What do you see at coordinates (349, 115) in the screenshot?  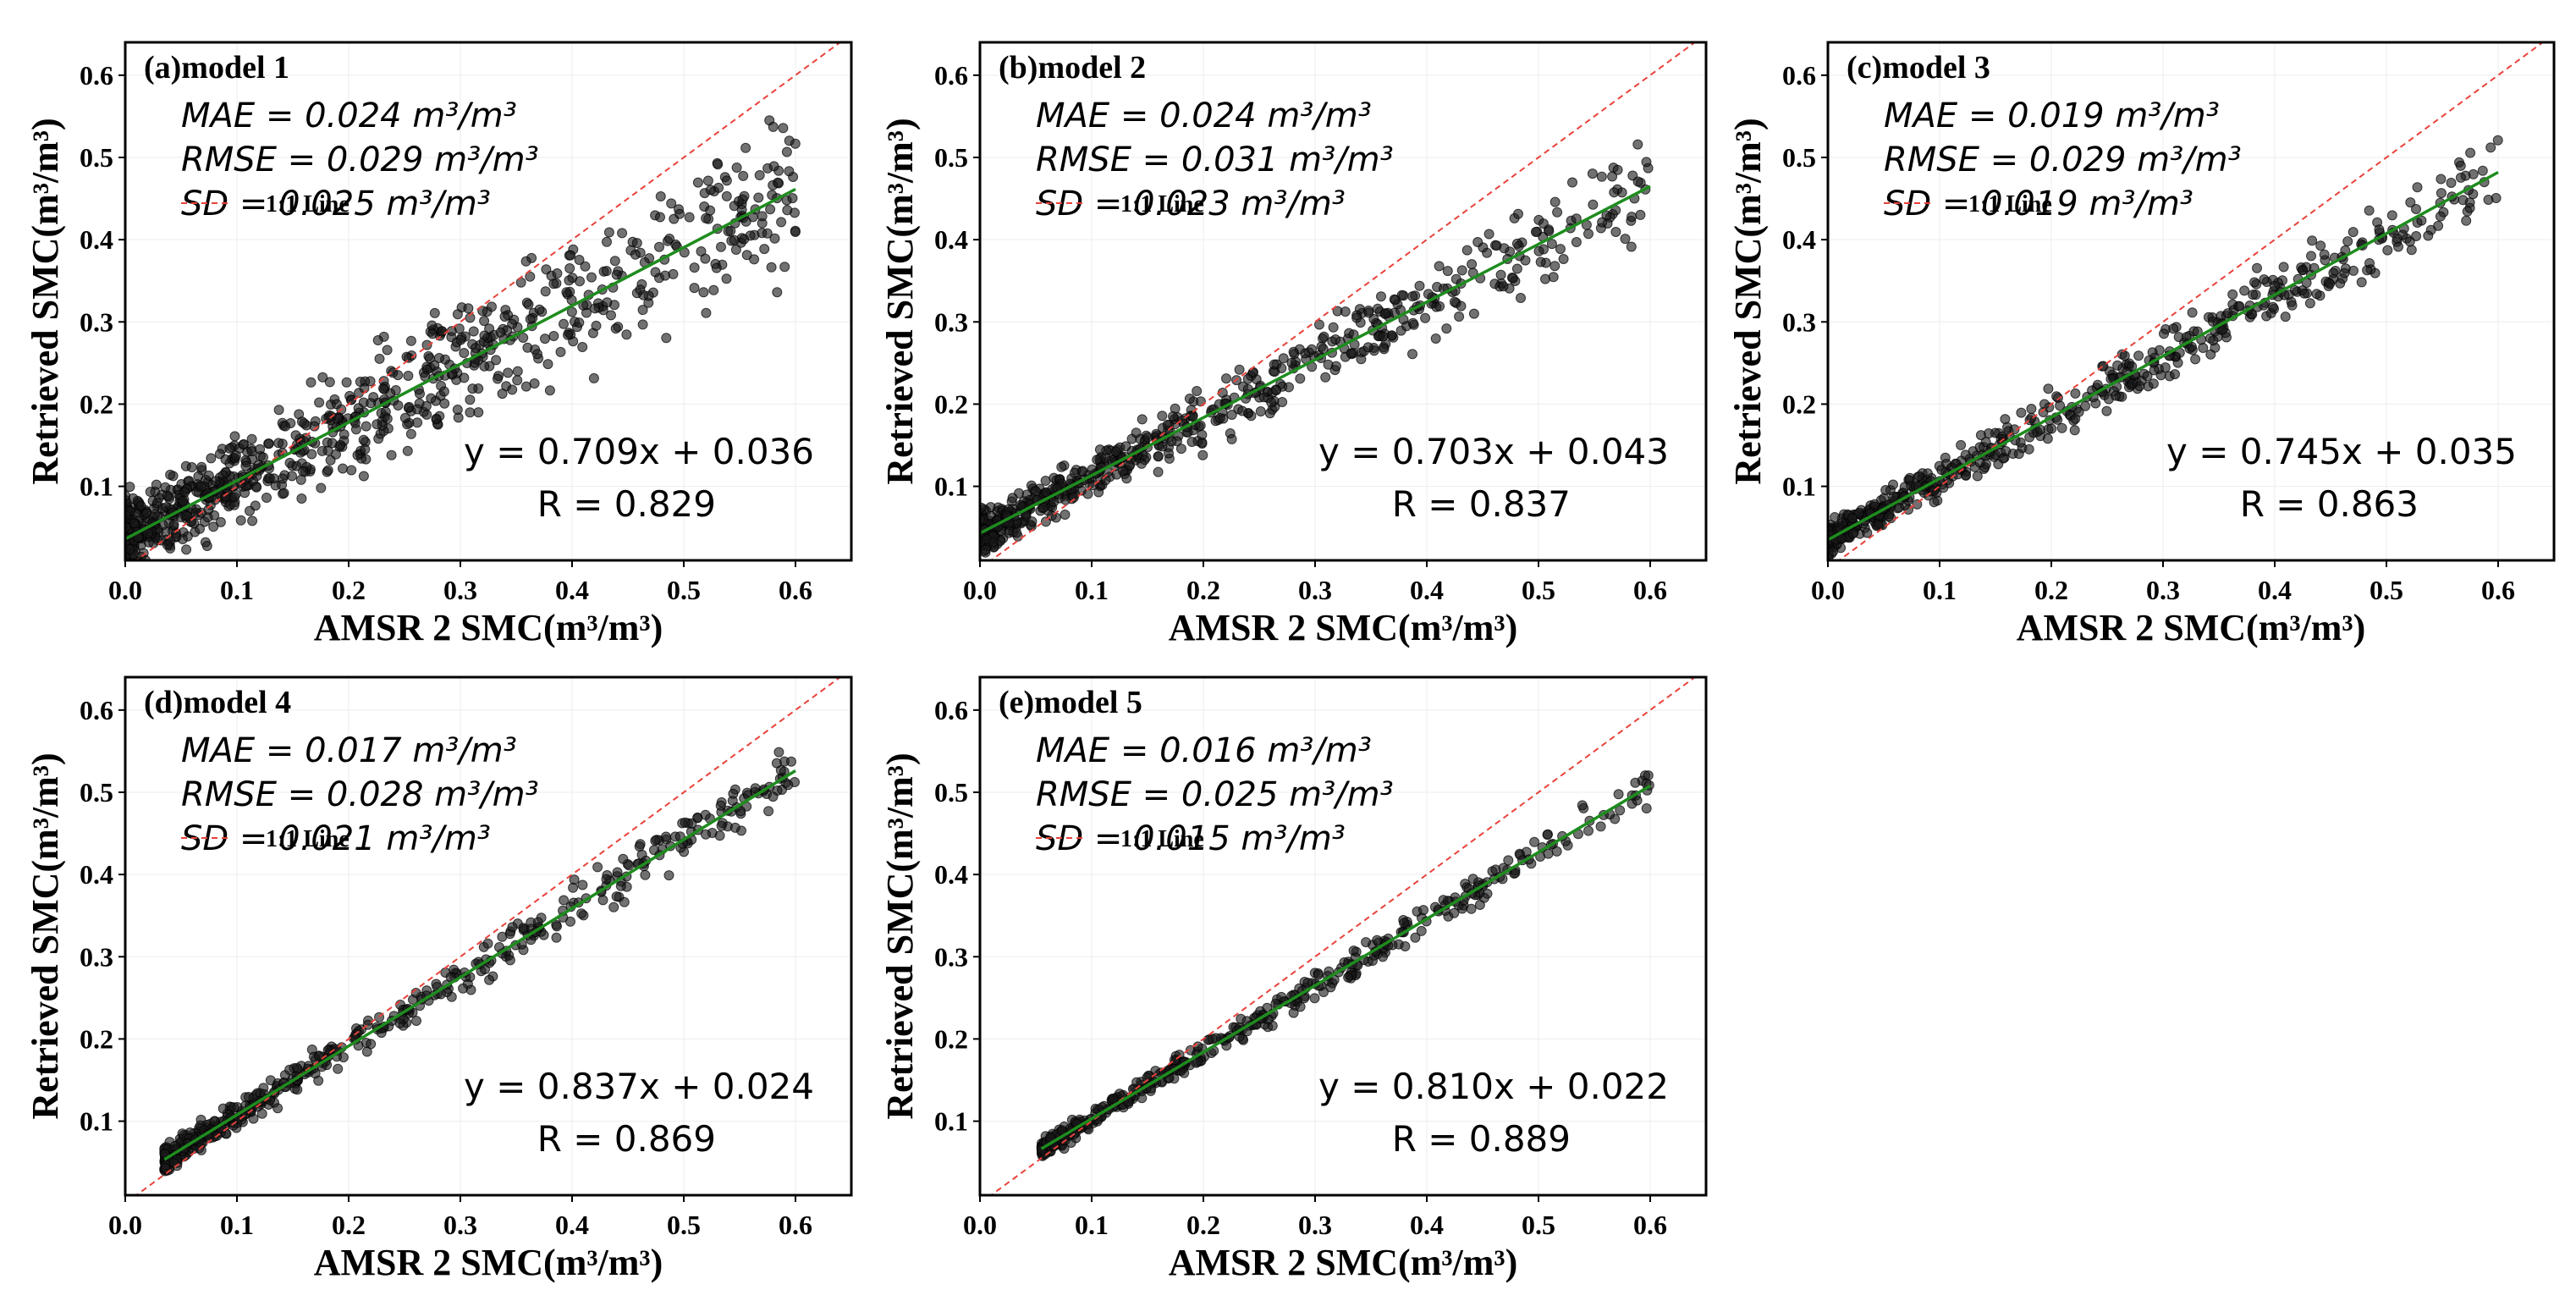 I see `stat-line: MAE = 0.024 m³/m³` at bounding box center [349, 115].